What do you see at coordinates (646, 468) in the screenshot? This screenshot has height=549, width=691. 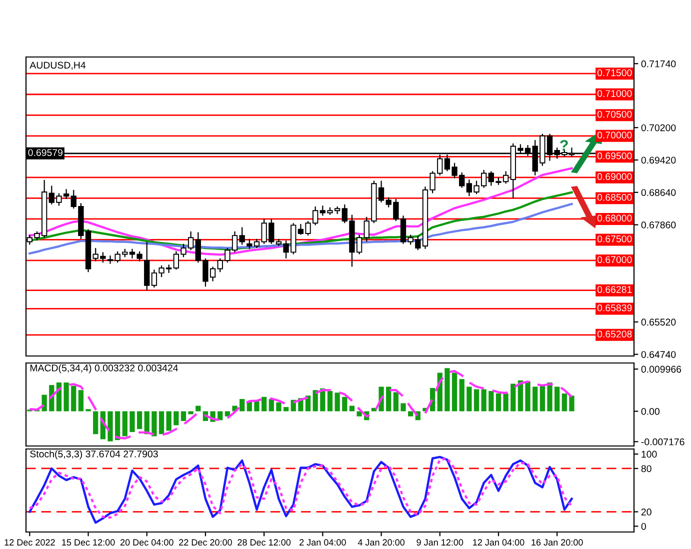 I see `y-tick-label: 80` at bounding box center [646, 468].